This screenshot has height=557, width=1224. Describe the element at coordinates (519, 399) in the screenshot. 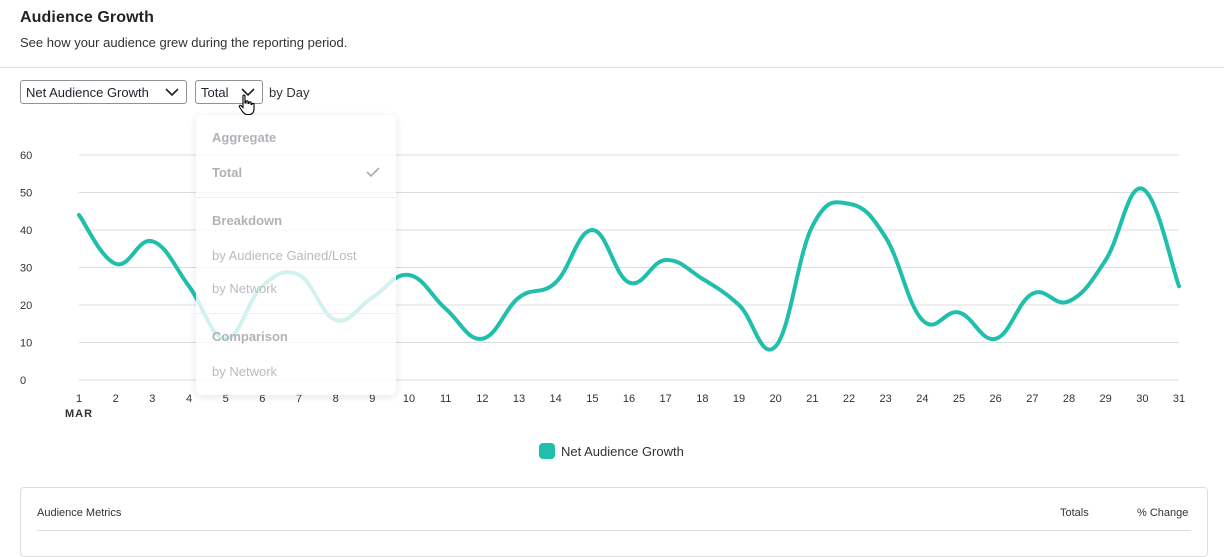

I see `x-tick-label: 13` at that location.